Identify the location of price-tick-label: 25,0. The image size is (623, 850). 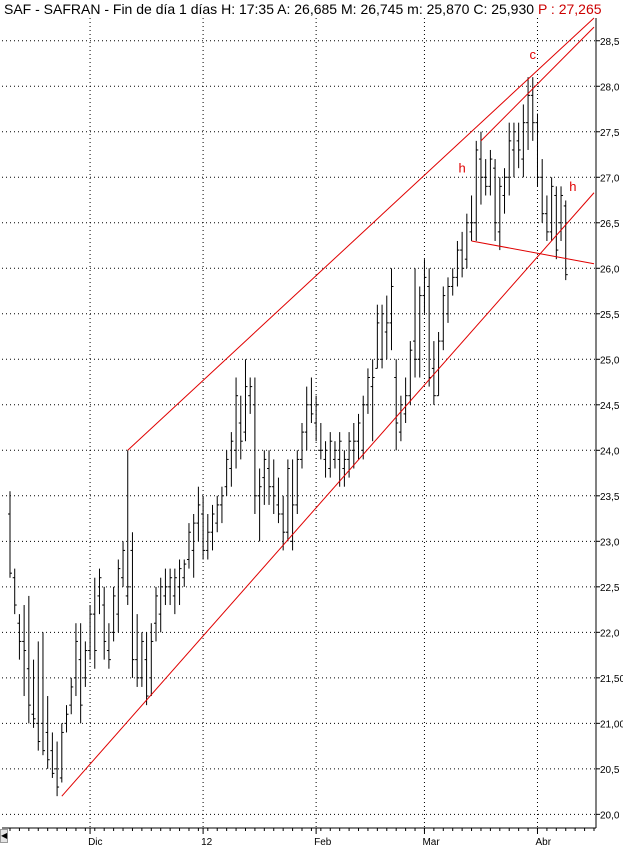
(610, 360).